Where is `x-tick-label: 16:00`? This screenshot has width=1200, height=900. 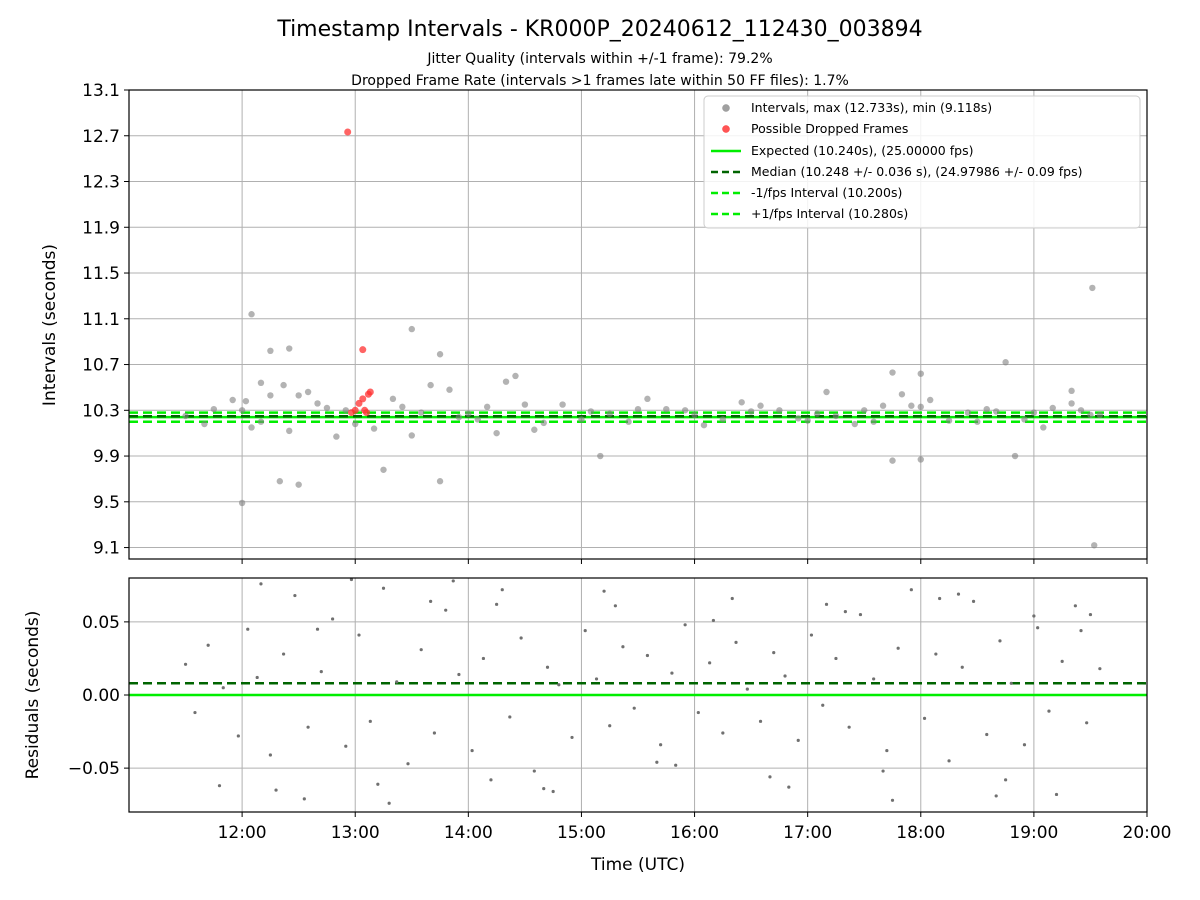
x-tick-label: 16:00 is located at coordinates (694, 833).